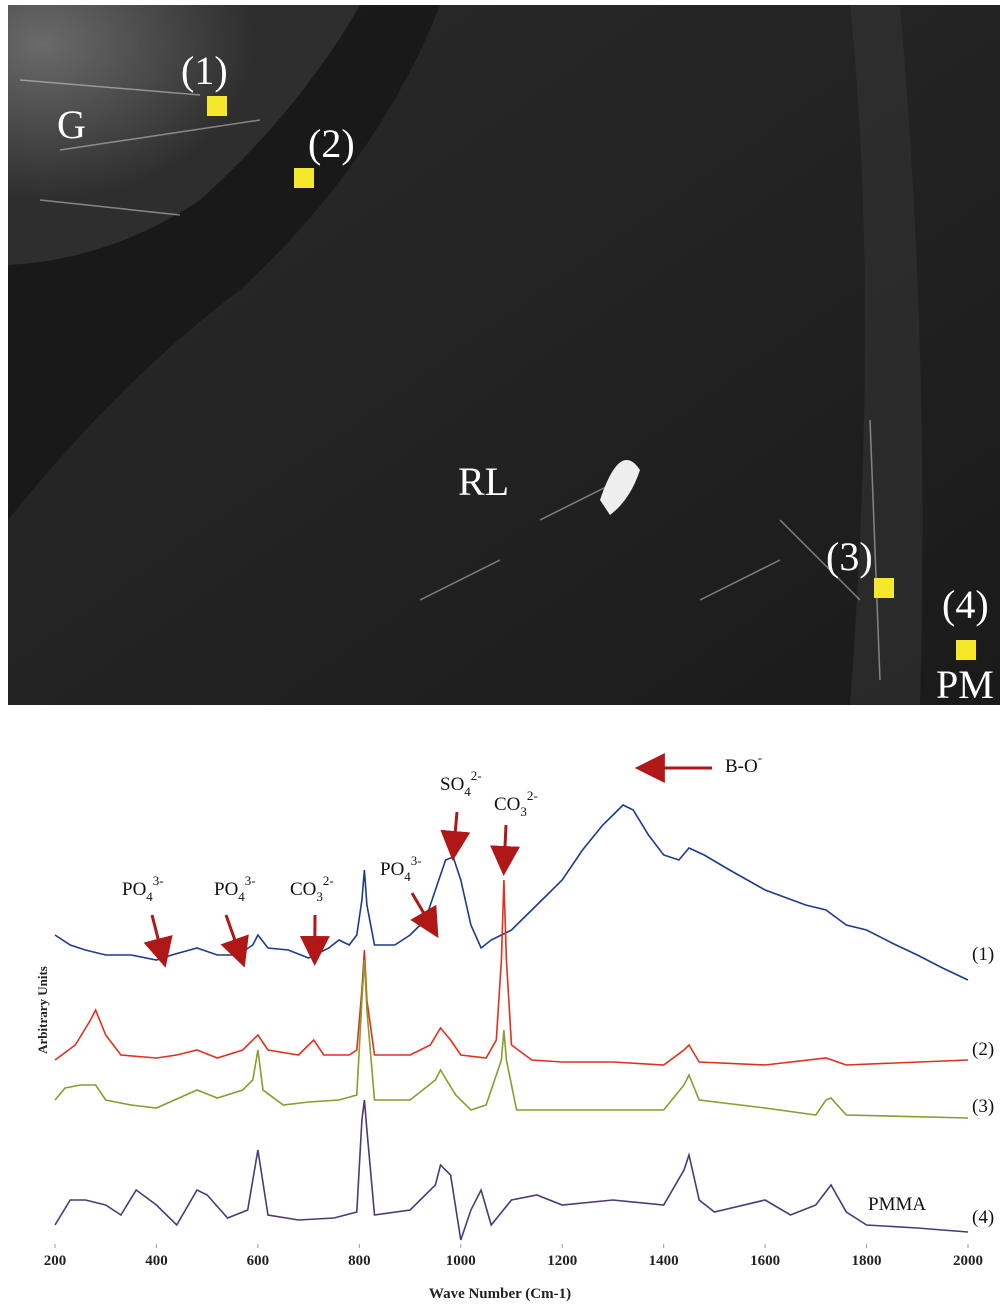 This screenshot has height=1309, width=1000. What do you see at coordinates (331, 143) in the screenshot?
I see `photo-label: (2)` at bounding box center [331, 143].